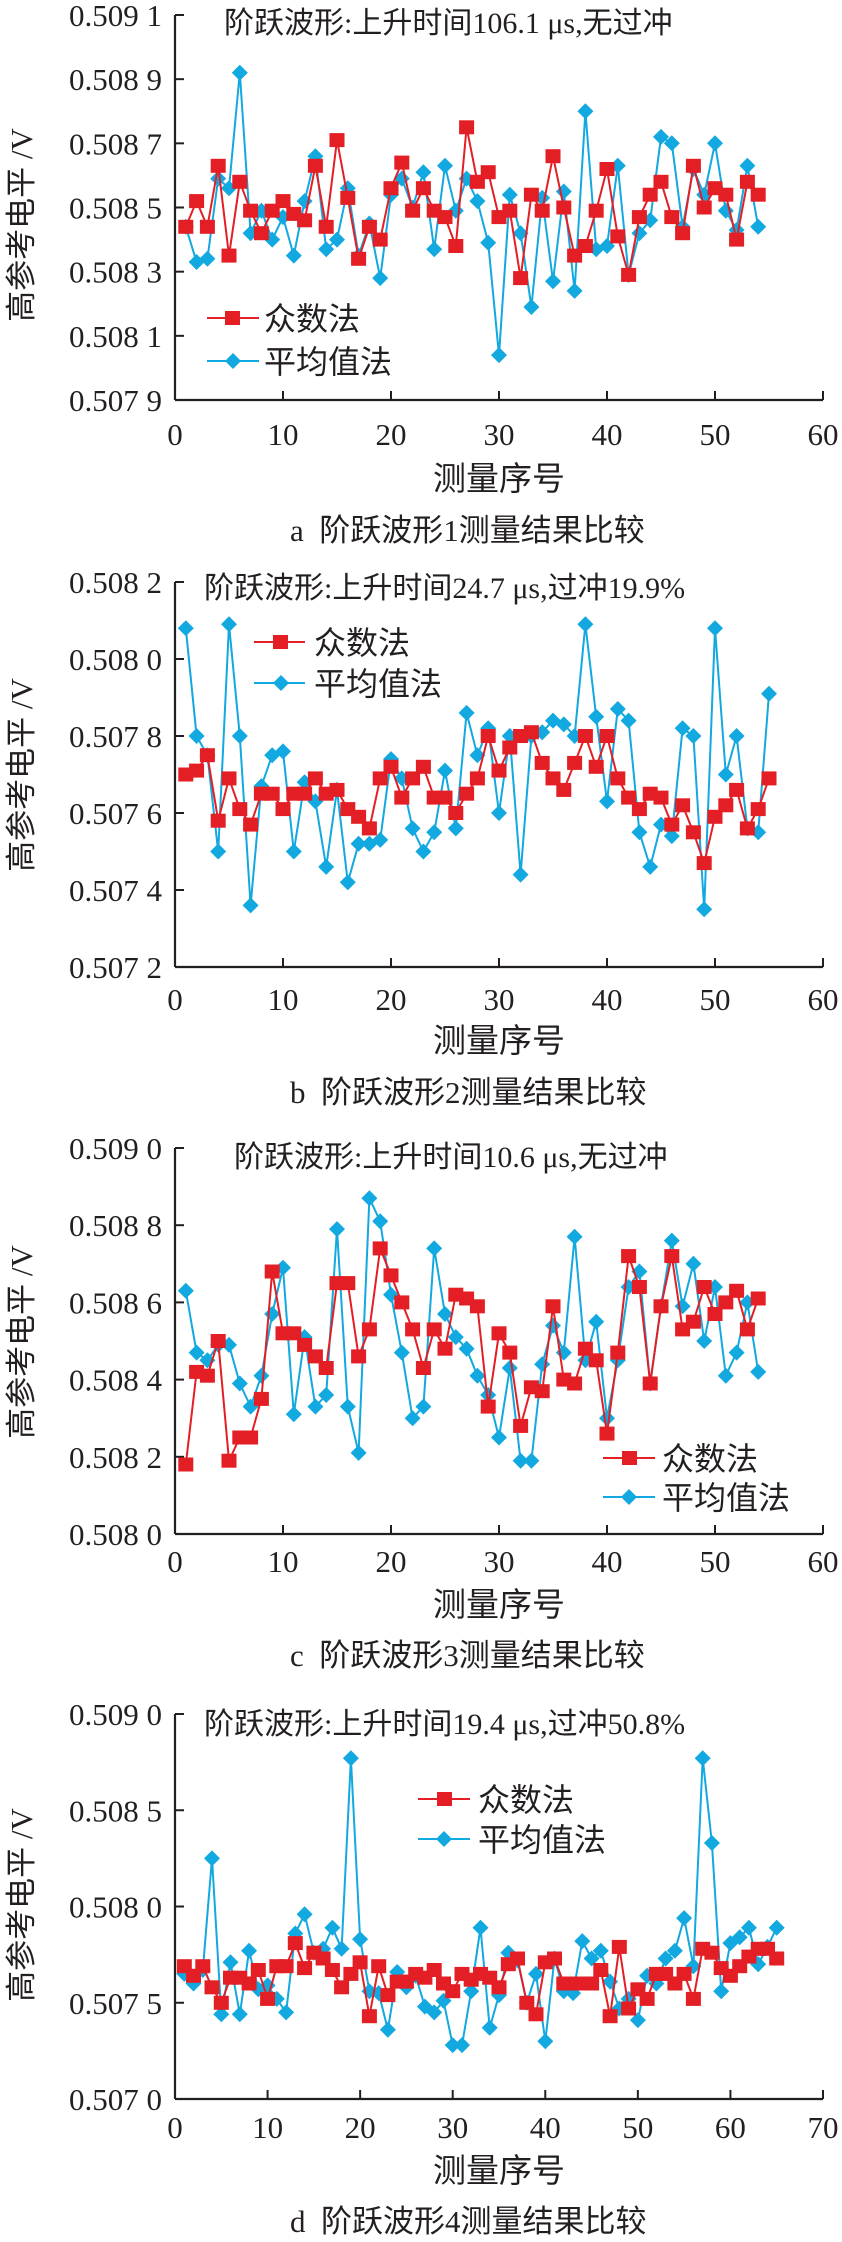 The image size is (842, 2242). What do you see at coordinates (472, 1356) in the screenshot?
I see `series-line` at bounding box center [472, 1356].